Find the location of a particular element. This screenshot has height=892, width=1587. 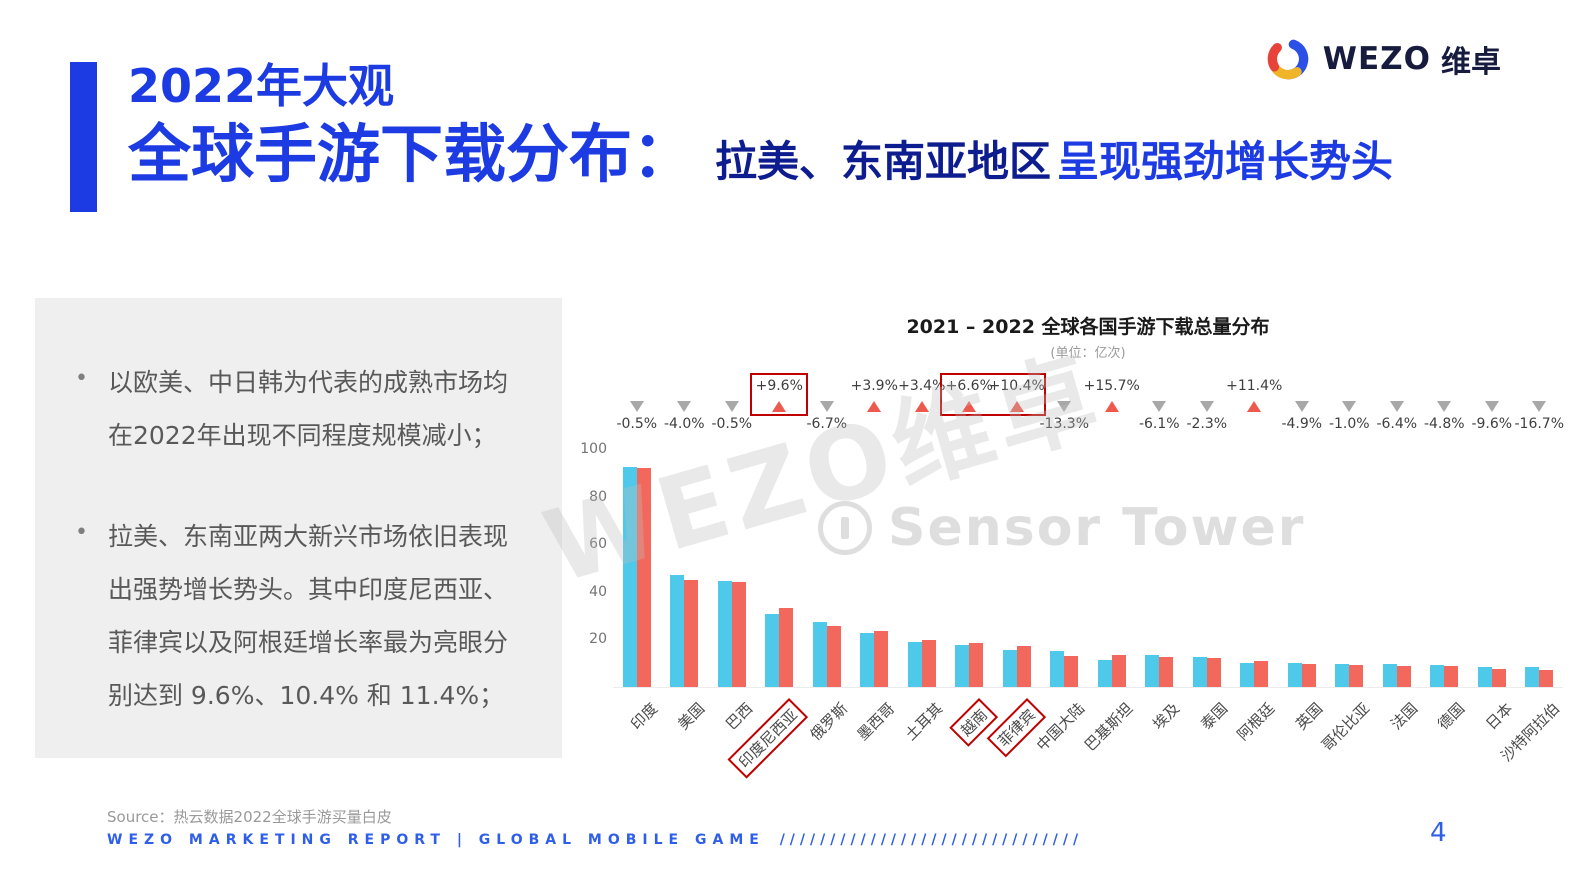

x-label-cell: 德国 is located at coordinates (1445, 755).